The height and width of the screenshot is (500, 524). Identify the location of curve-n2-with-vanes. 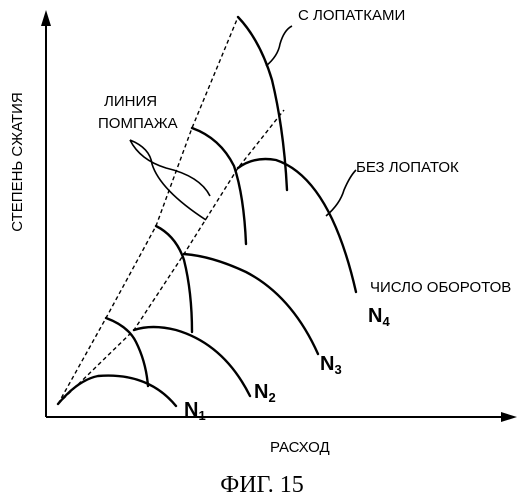
(174, 279).